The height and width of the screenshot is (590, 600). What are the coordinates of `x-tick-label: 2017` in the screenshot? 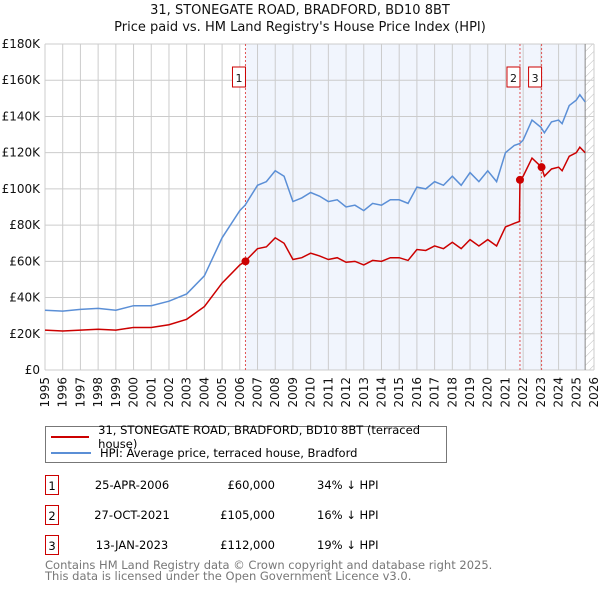 It's located at (435, 392).